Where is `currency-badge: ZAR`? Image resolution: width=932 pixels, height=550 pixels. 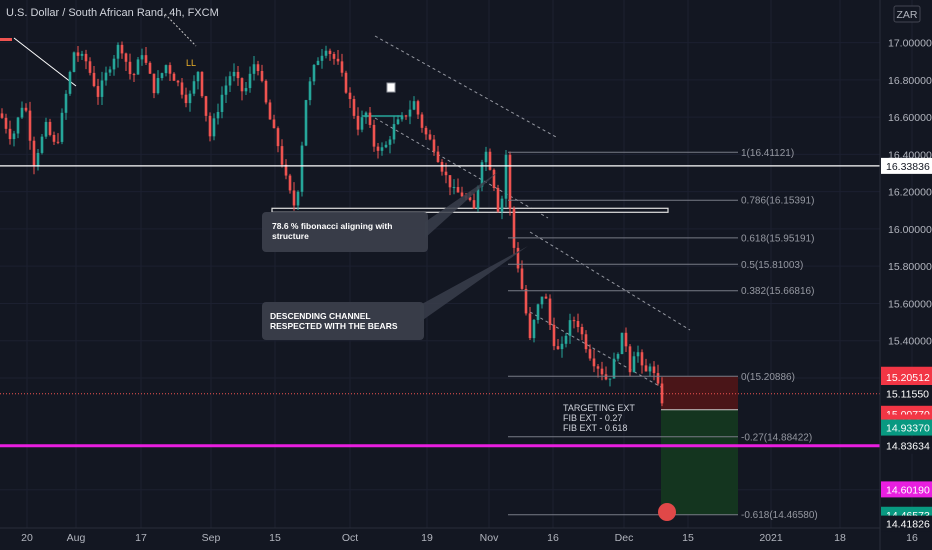
currency-badge: ZAR is located at coordinates (907, 14).